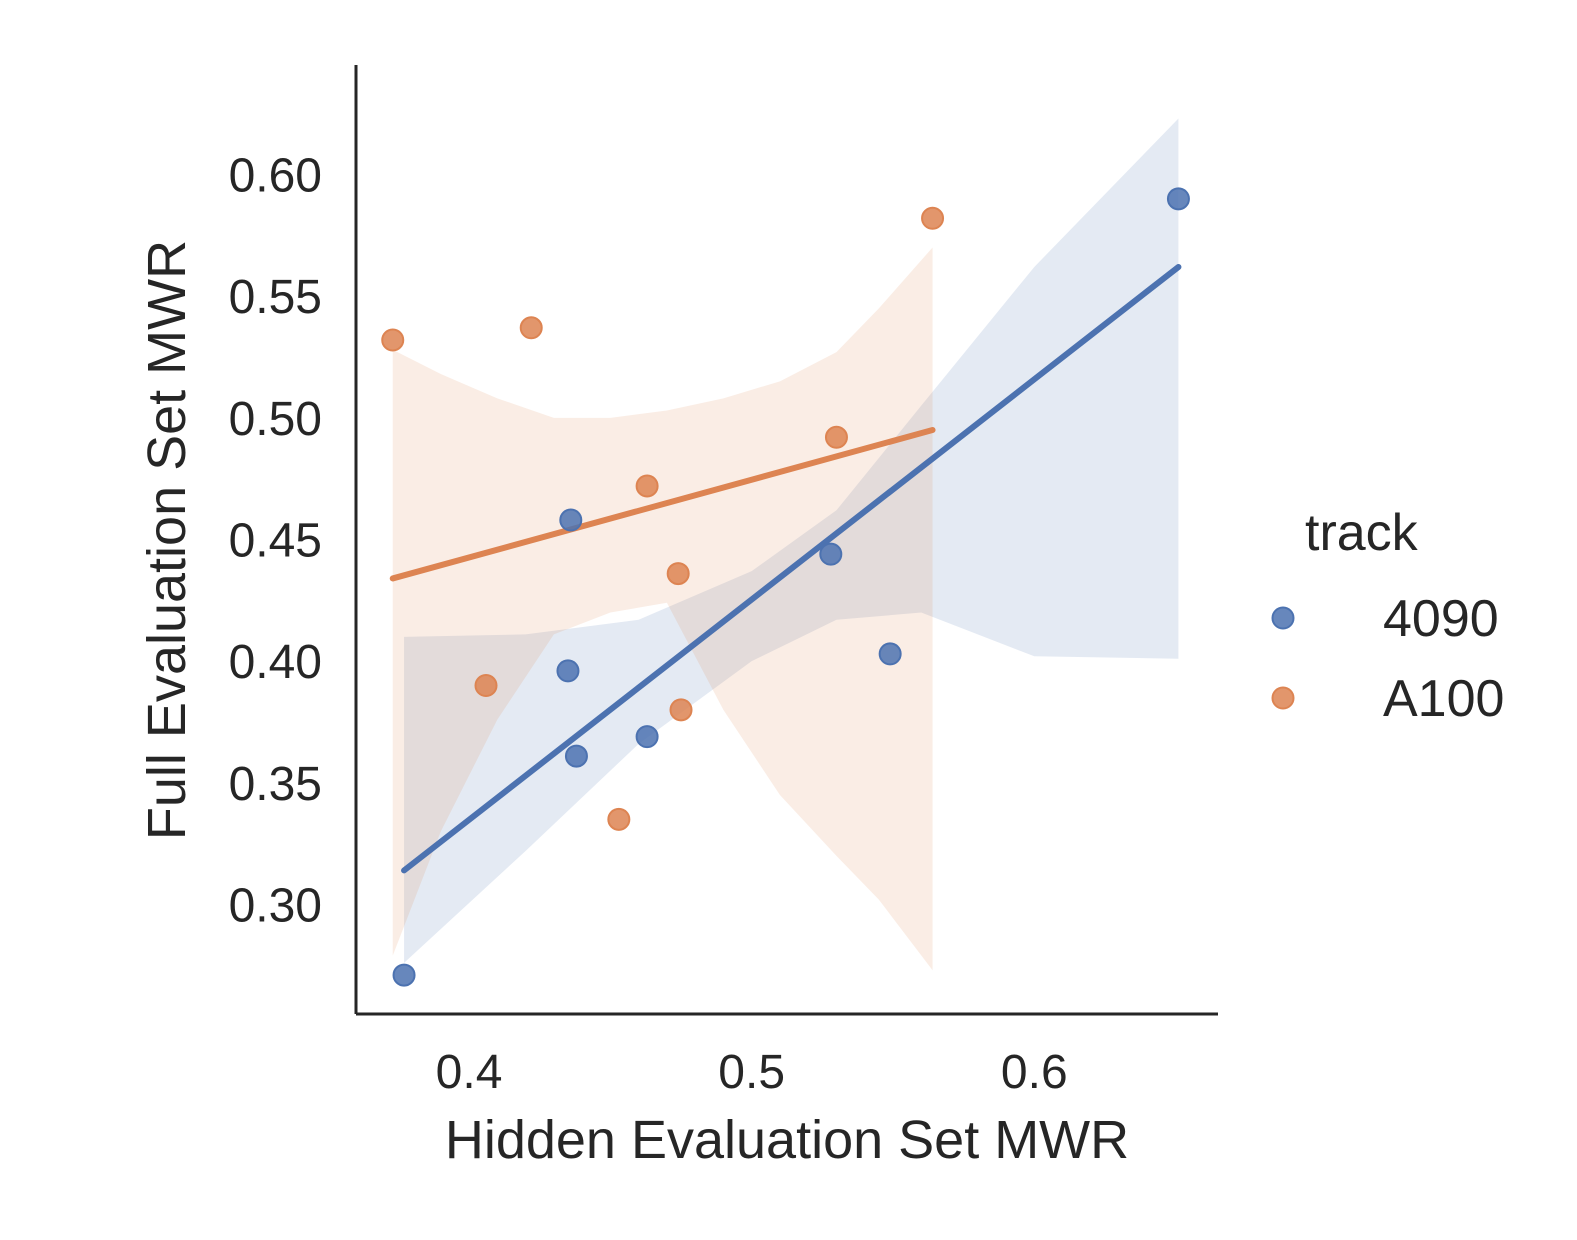 Image resolution: width=1577 pixels, height=1240 pixels. I want to click on legend: track 4090 A100, so click(1387, 616).